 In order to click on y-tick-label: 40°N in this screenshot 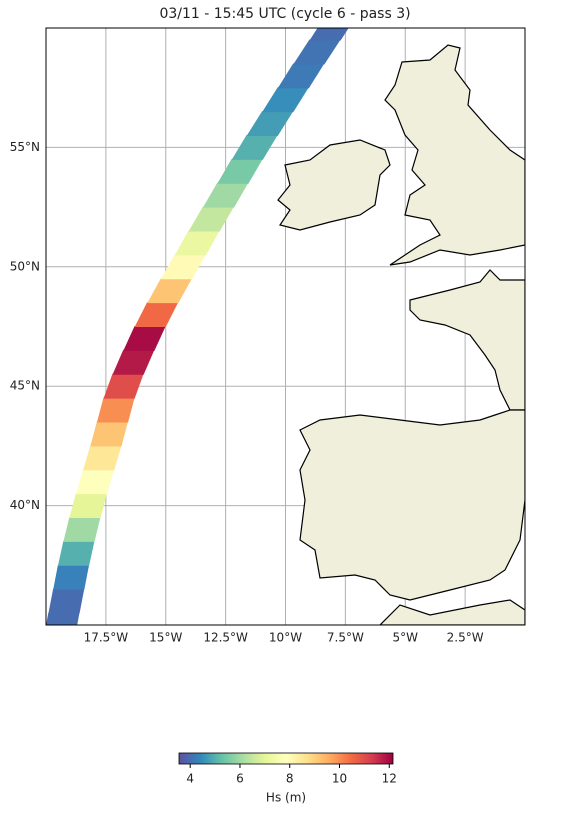, I will do `click(25, 505)`.